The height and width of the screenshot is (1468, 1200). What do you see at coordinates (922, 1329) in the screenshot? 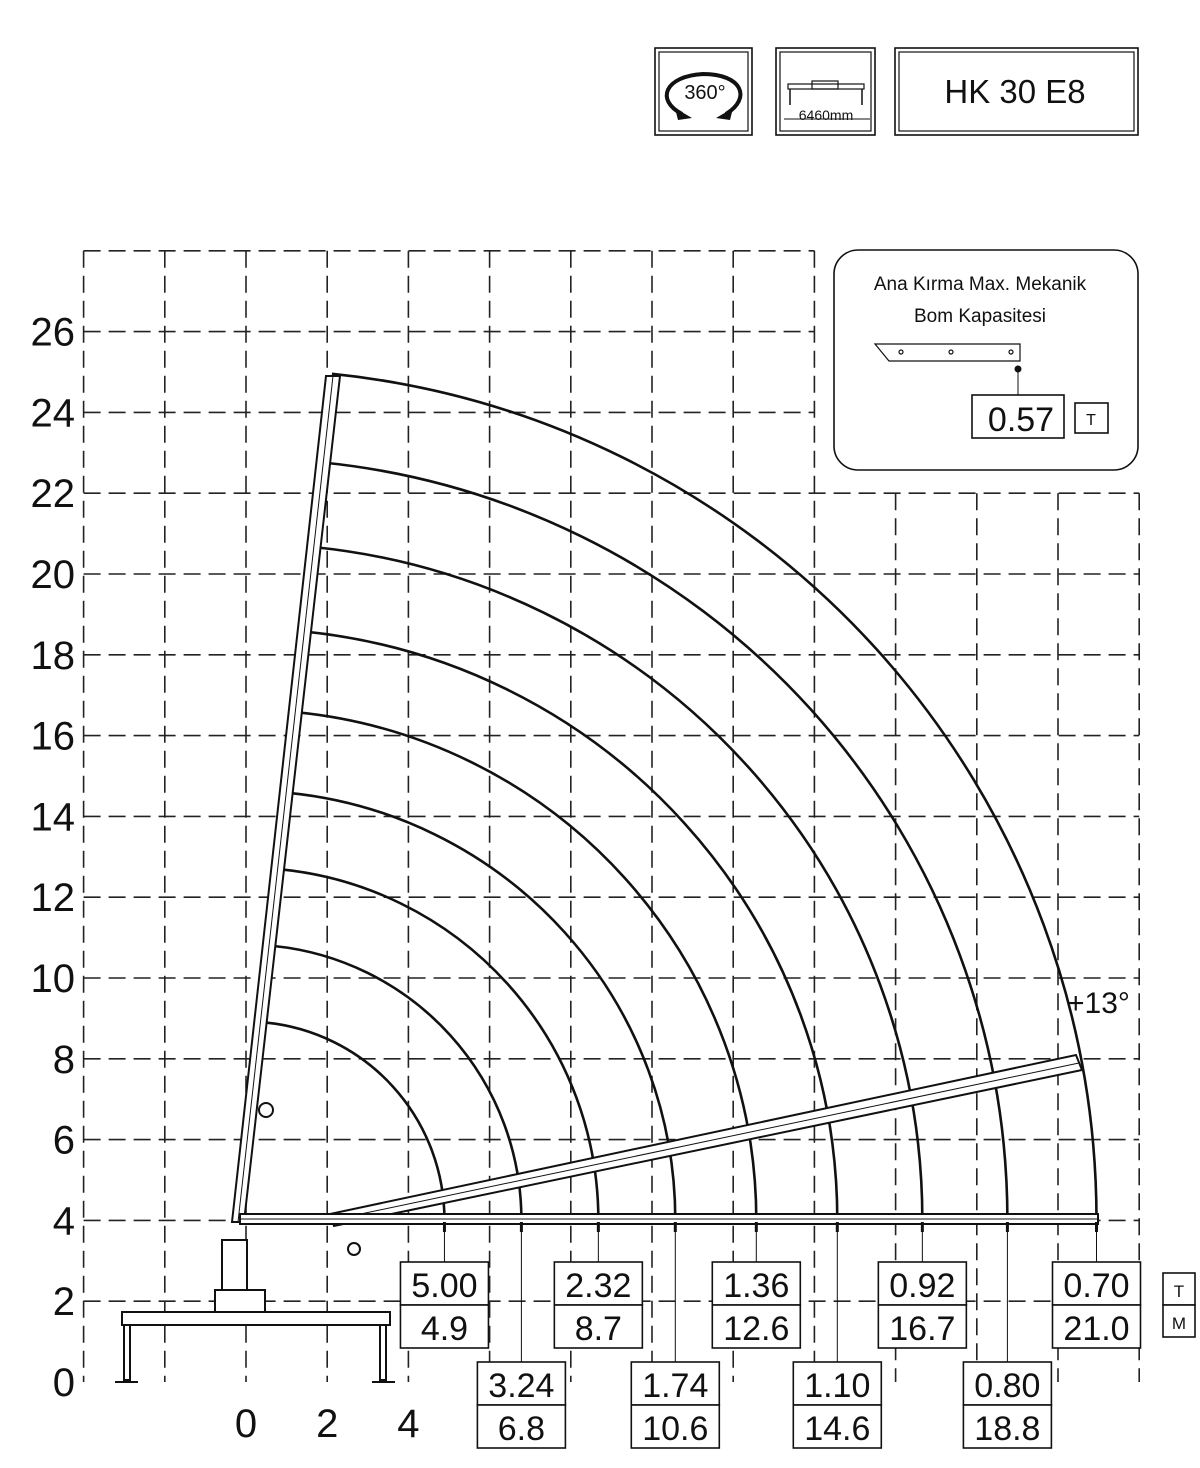
I see `radius-value: 16.7` at bounding box center [922, 1329].